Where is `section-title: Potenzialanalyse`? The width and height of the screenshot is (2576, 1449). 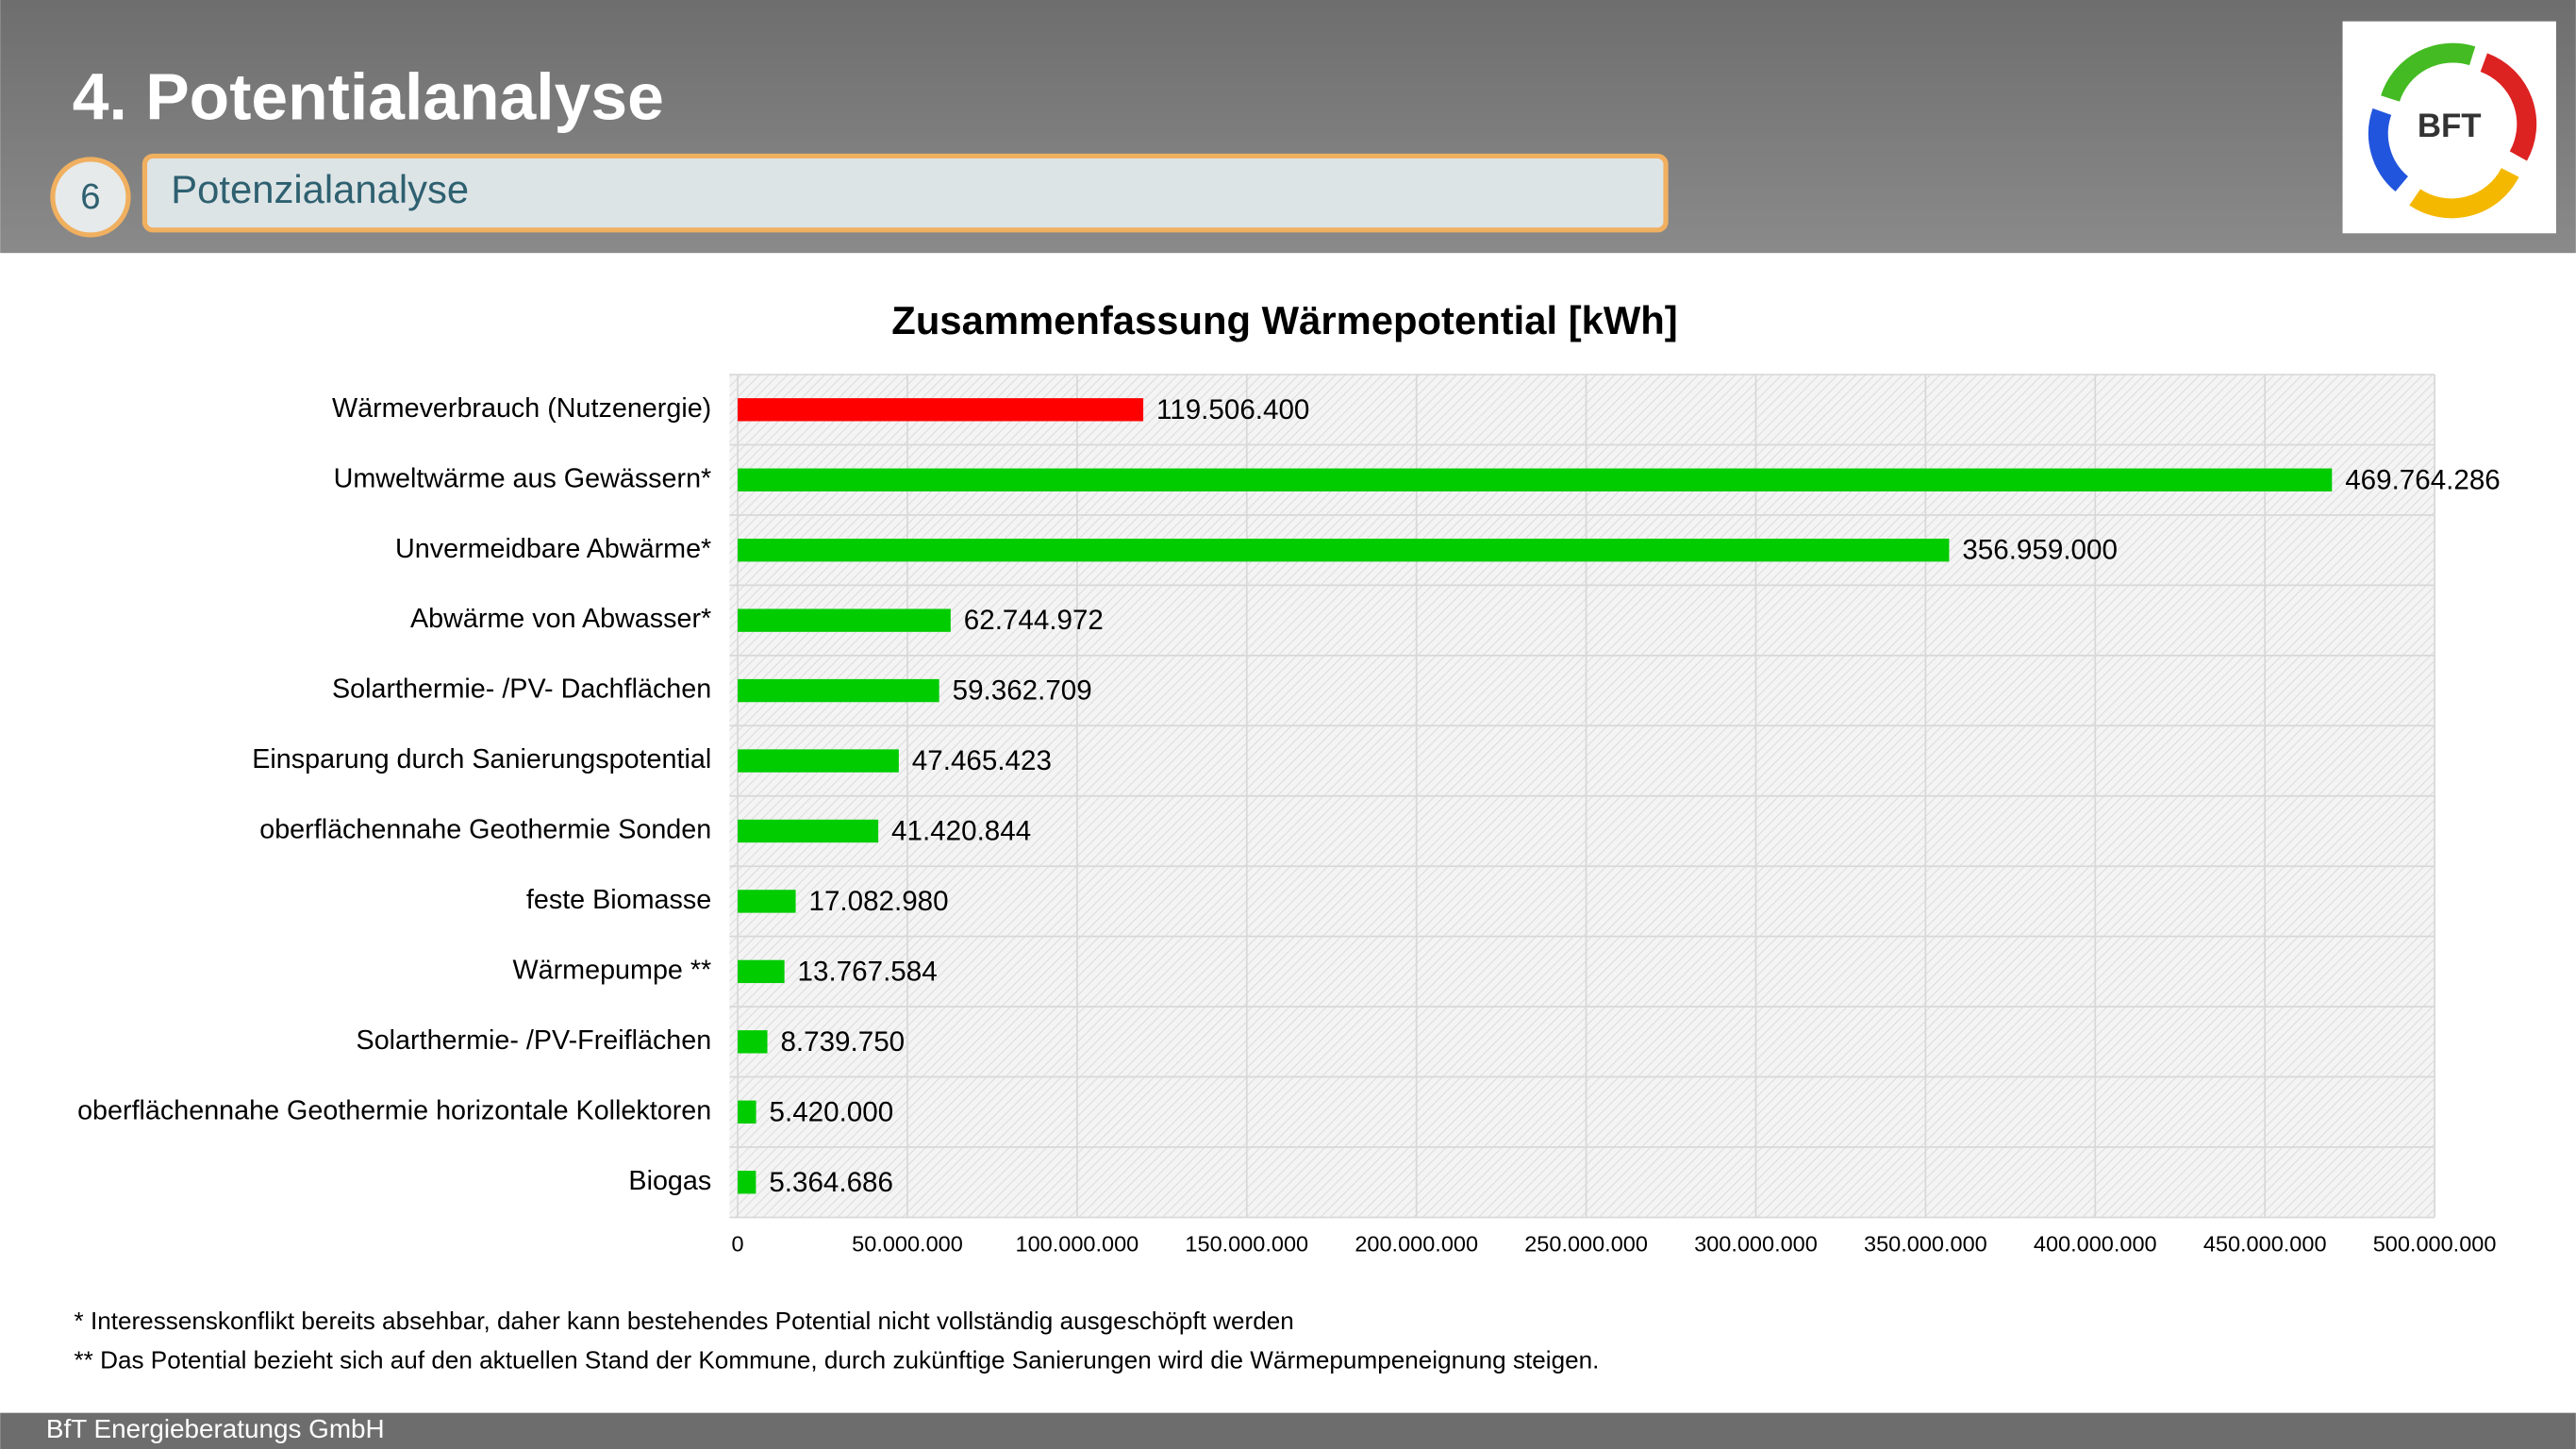 section-title: Potenzialanalyse is located at coordinates (320, 189).